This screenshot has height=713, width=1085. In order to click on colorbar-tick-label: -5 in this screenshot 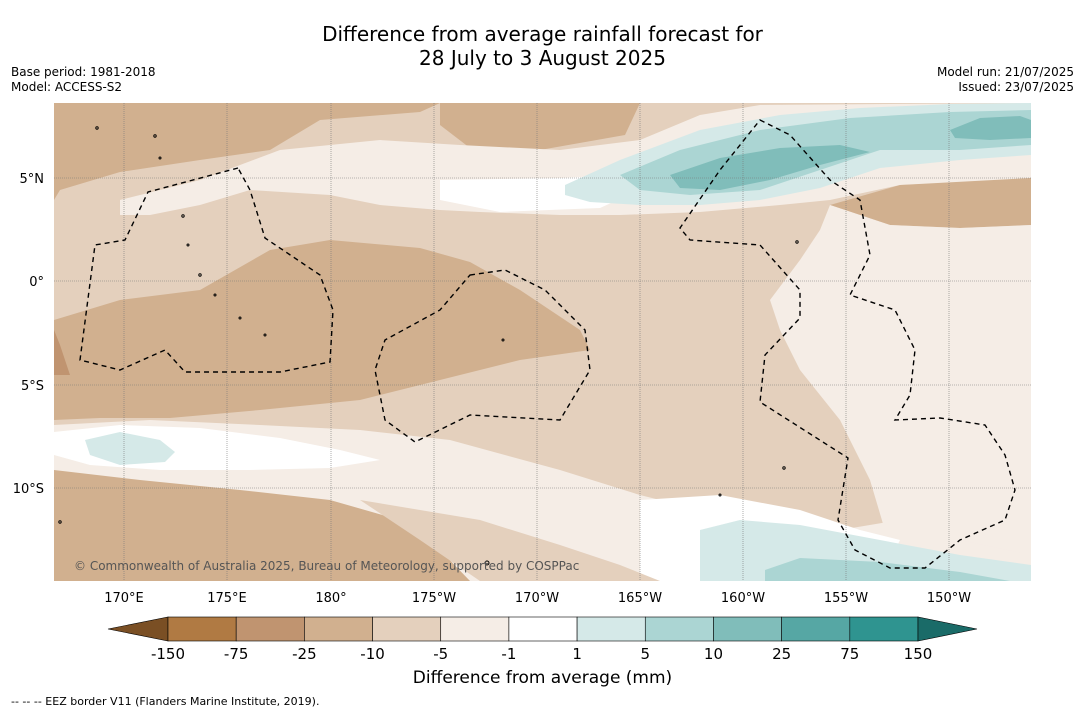, I will do `click(440, 654)`.